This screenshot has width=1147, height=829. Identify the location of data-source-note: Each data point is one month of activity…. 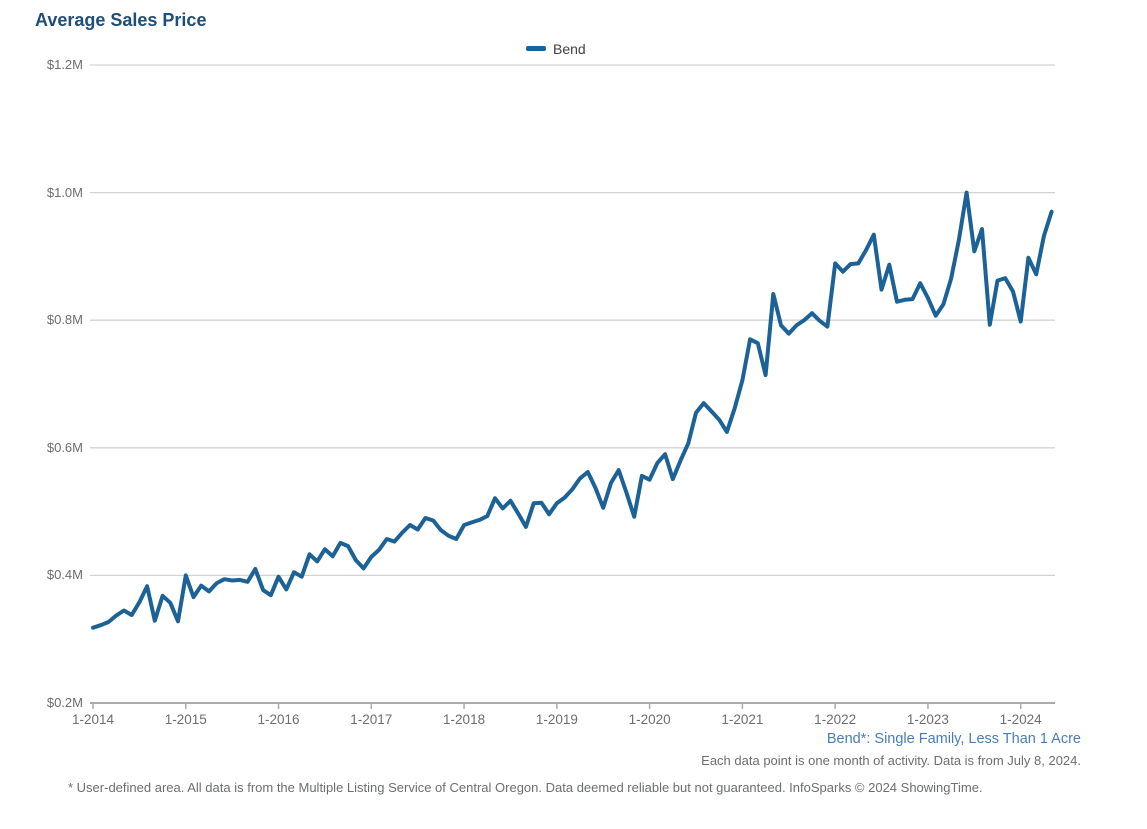
(891, 760).